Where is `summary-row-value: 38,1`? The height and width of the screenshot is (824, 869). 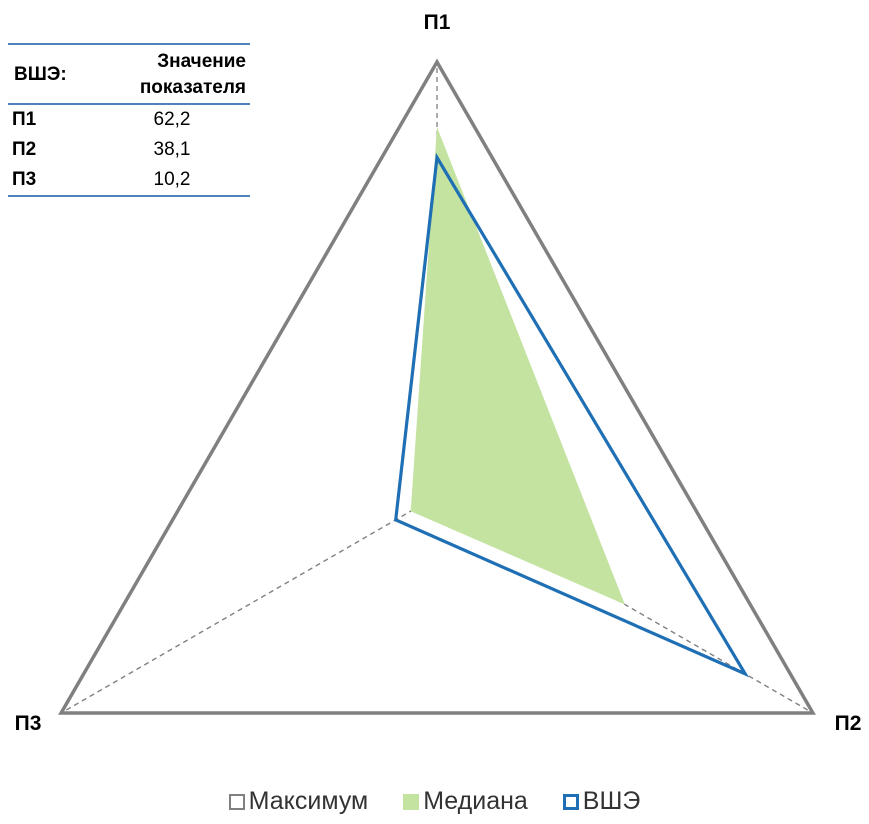
summary-row-value: 38,1 is located at coordinates (172, 149).